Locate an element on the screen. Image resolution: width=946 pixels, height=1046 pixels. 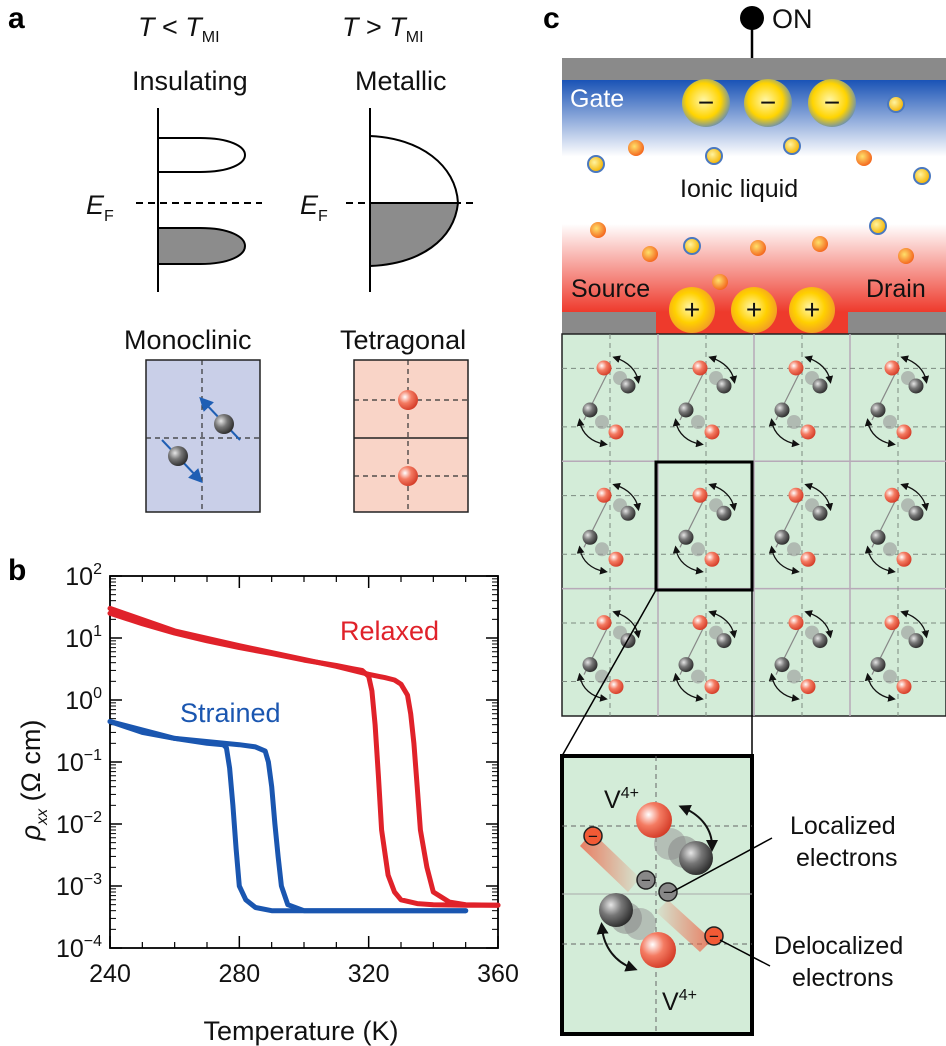
tetragonal-cell is located at coordinates (411, 436).